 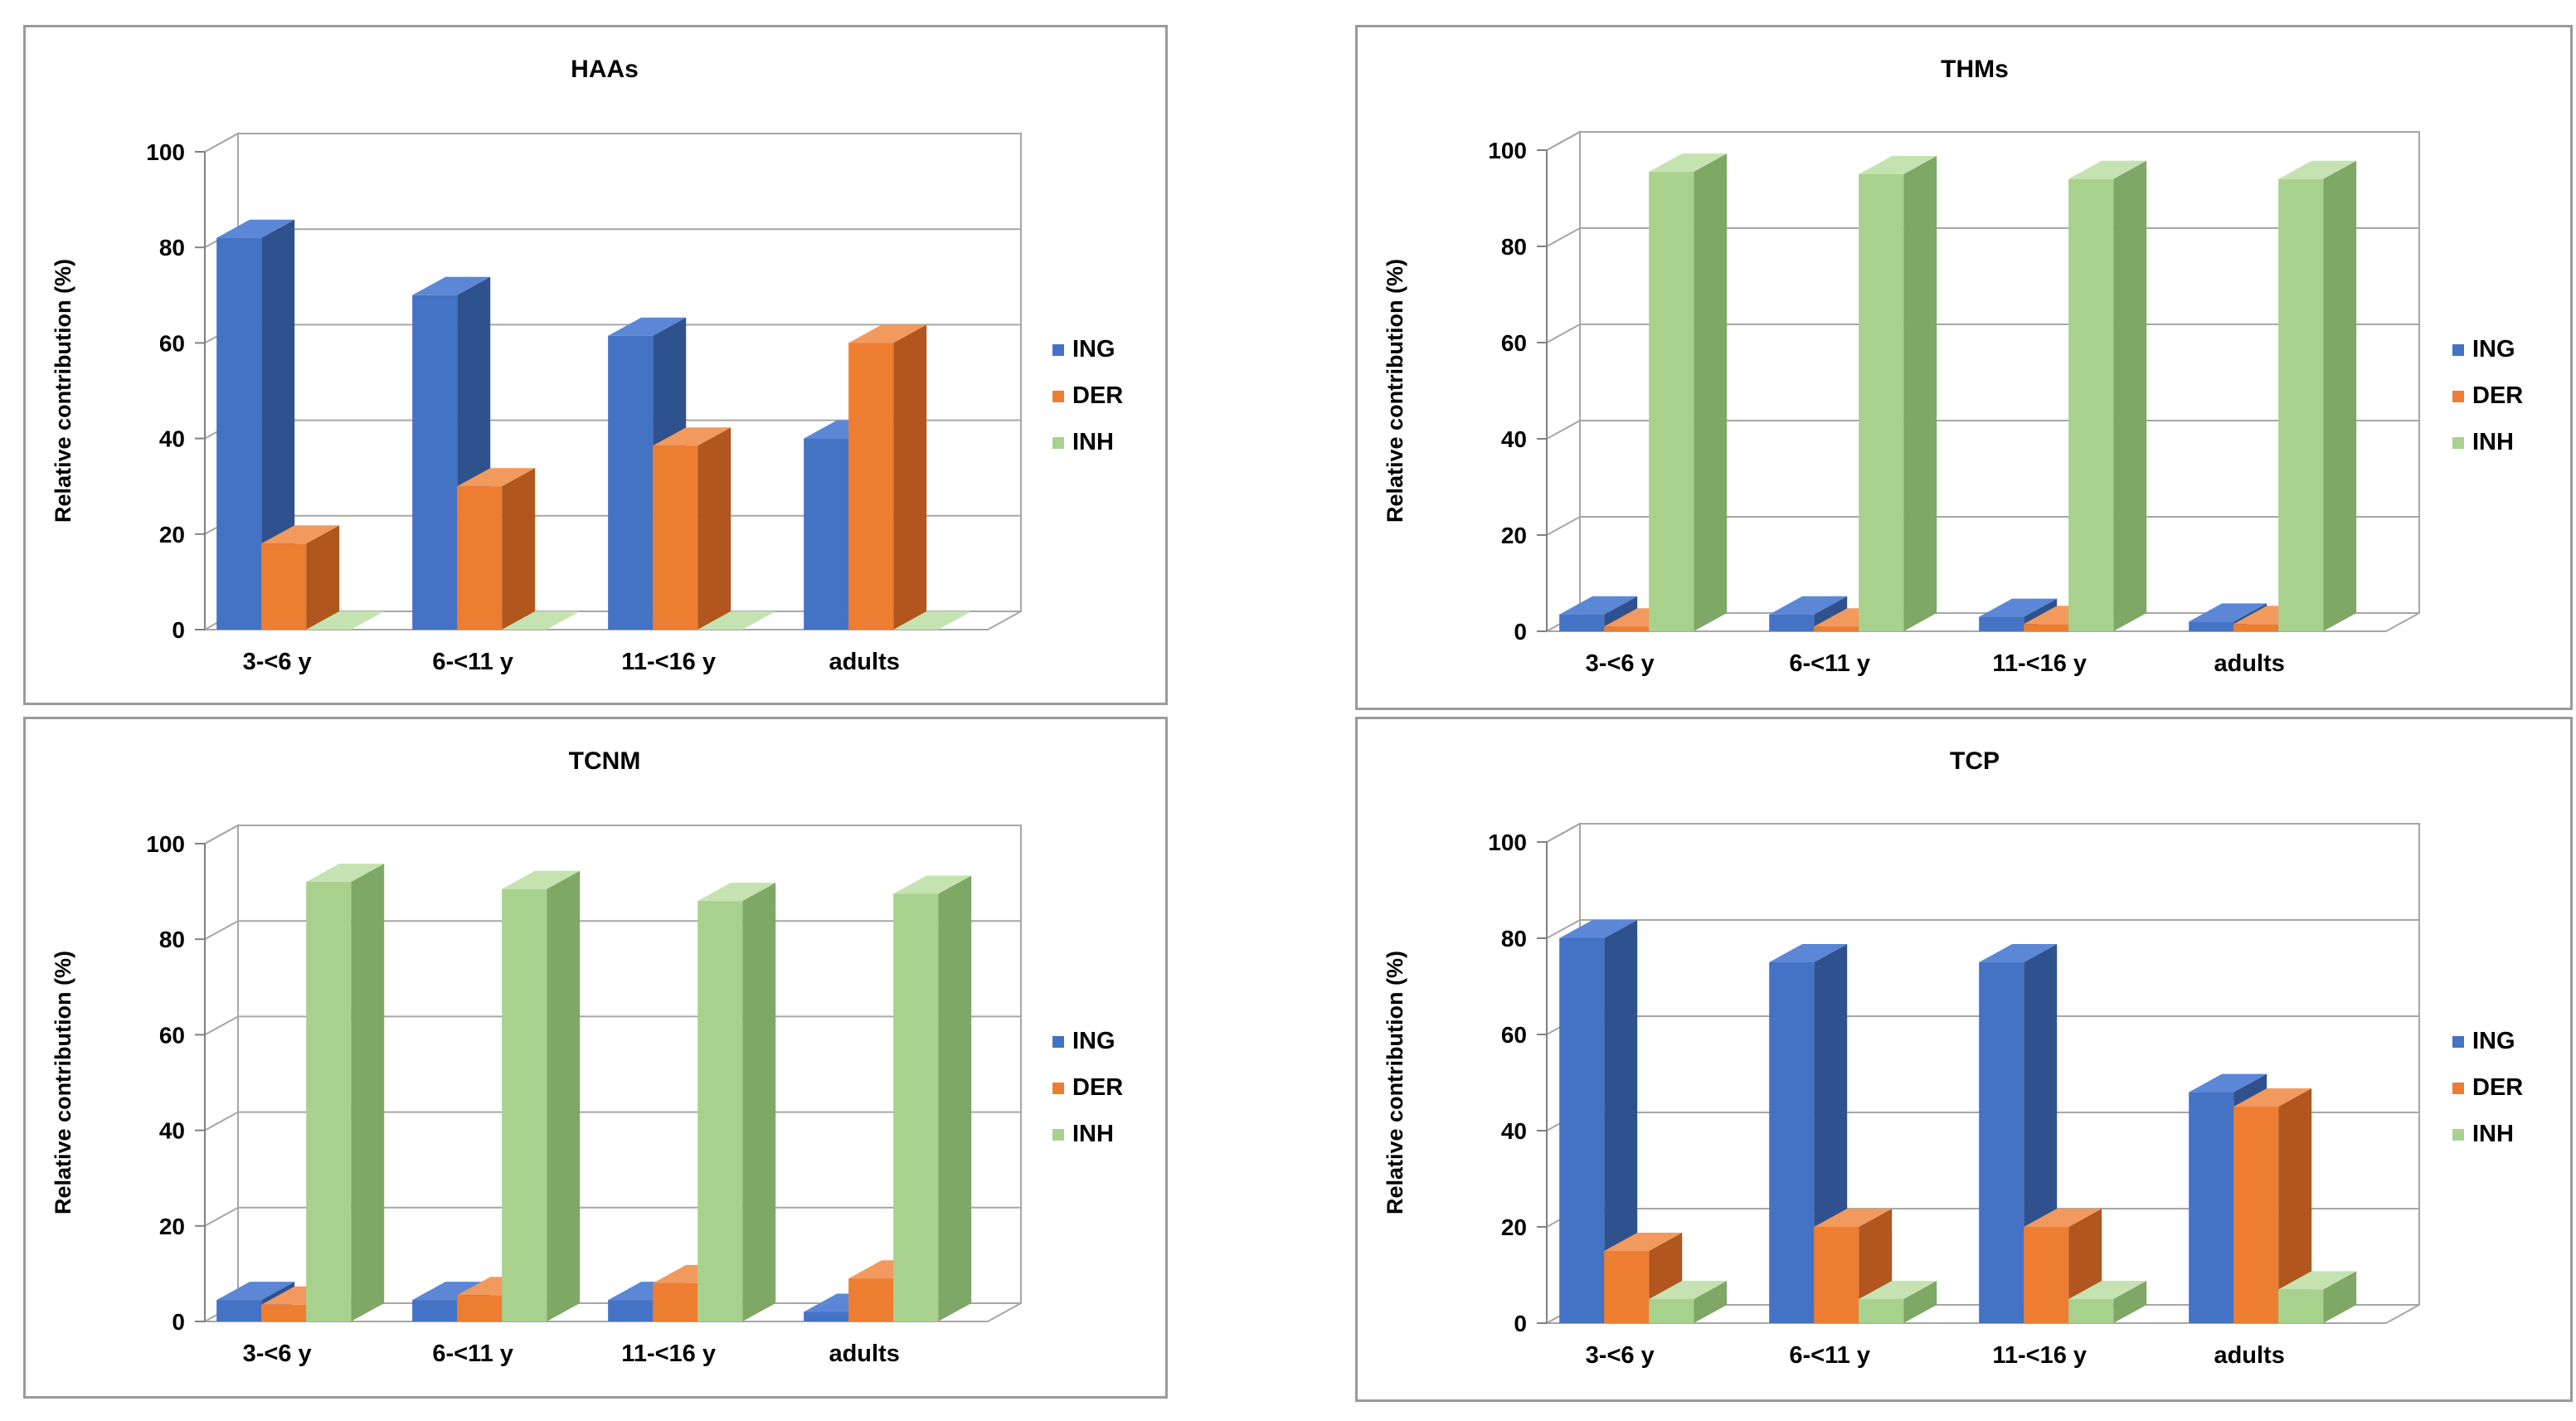 What do you see at coordinates (473, 662) in the screenshot?
I see `haas-x-tick-label: 6-<11 y` at bounding box center [473, 662].